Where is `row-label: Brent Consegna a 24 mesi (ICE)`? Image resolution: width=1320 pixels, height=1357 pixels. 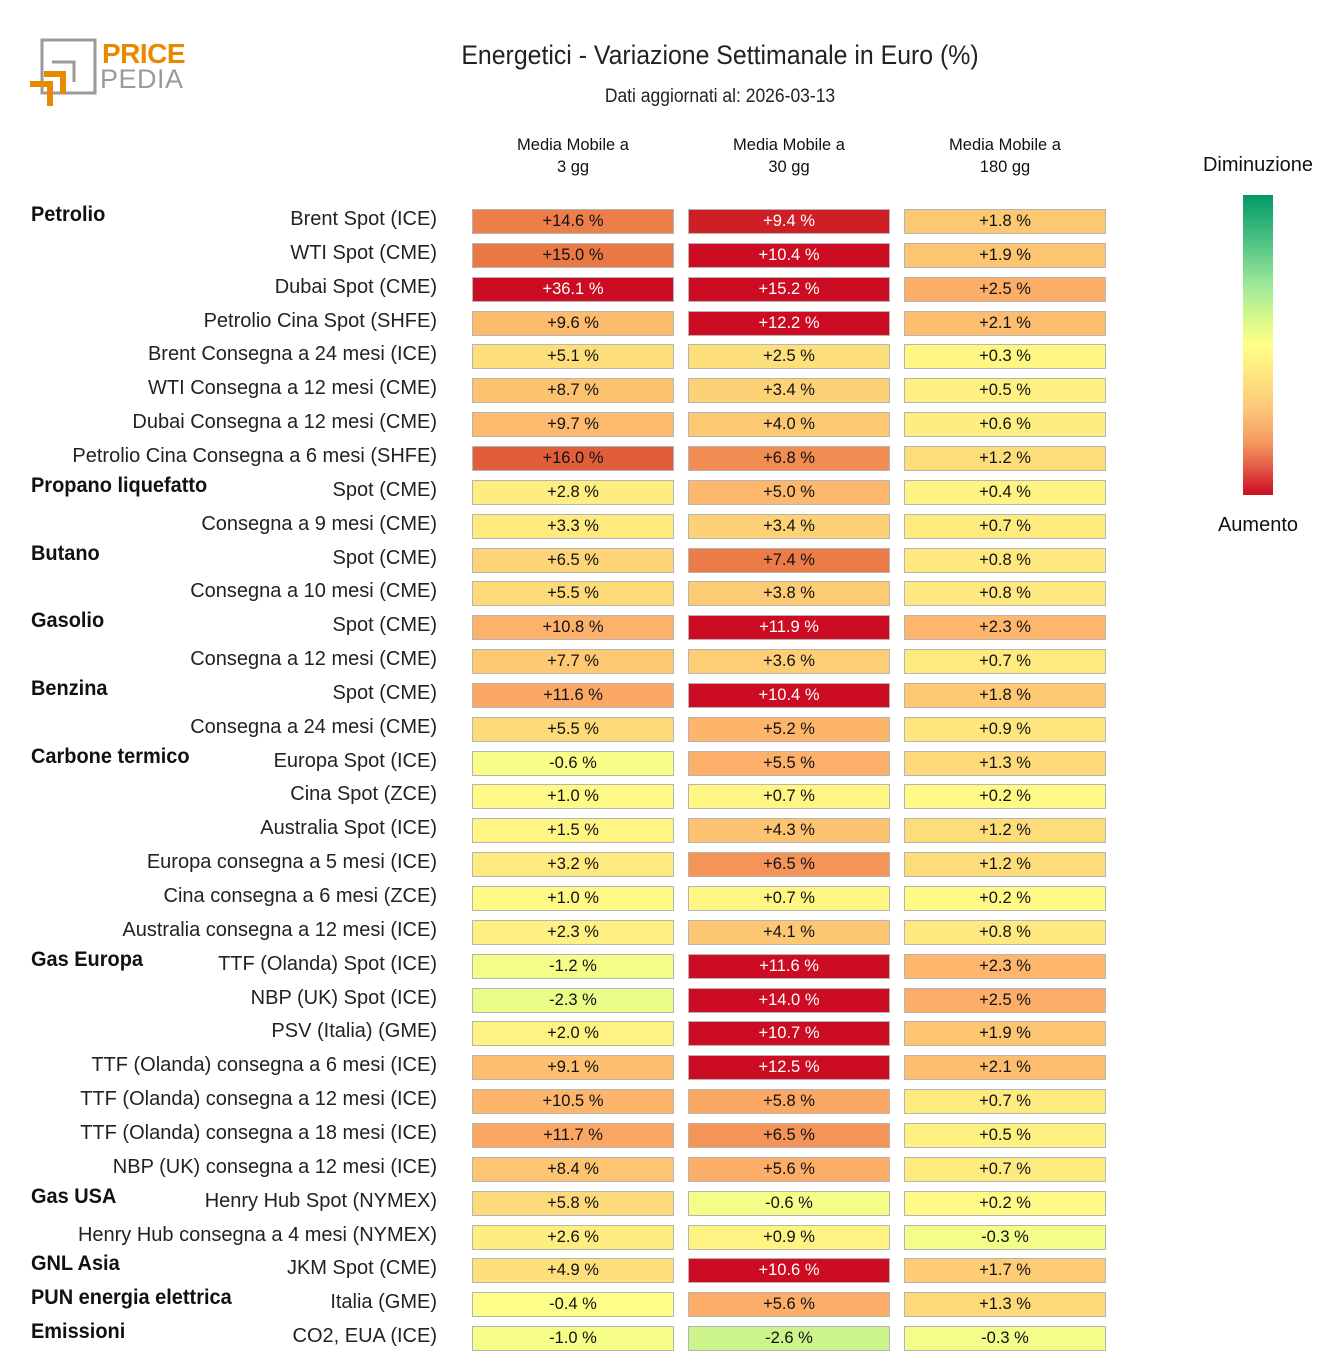
row-label: Brent Consegna a 24 mesi (ICE) is located at coordinates (292, 354).